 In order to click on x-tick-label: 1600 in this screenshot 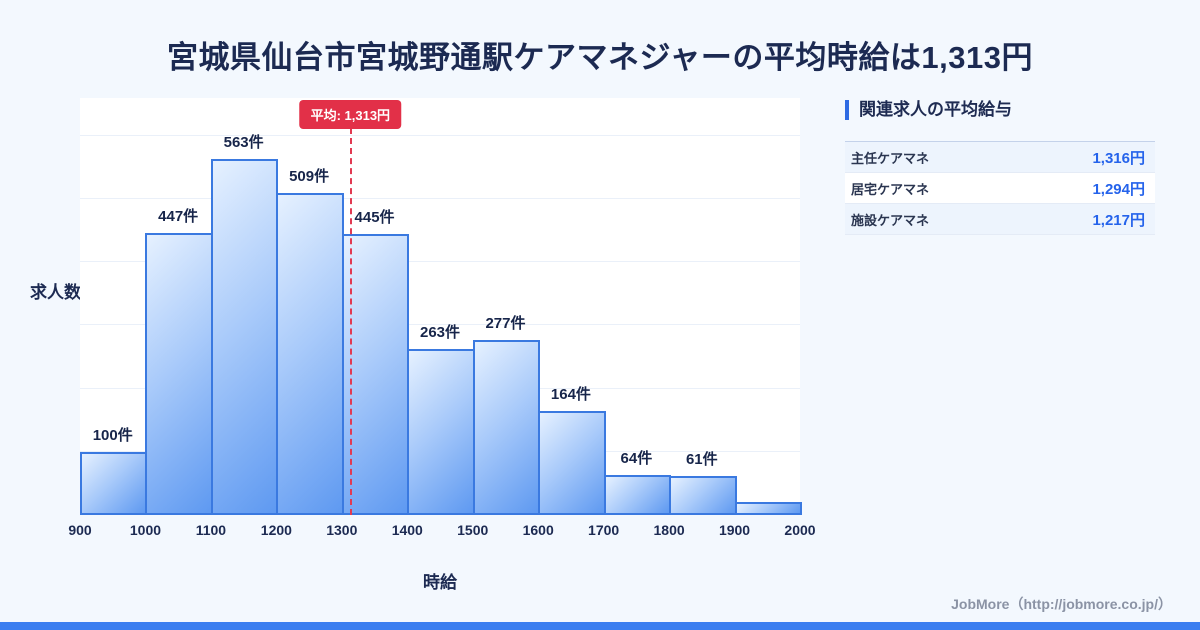, I will do `click(538, 530)`.